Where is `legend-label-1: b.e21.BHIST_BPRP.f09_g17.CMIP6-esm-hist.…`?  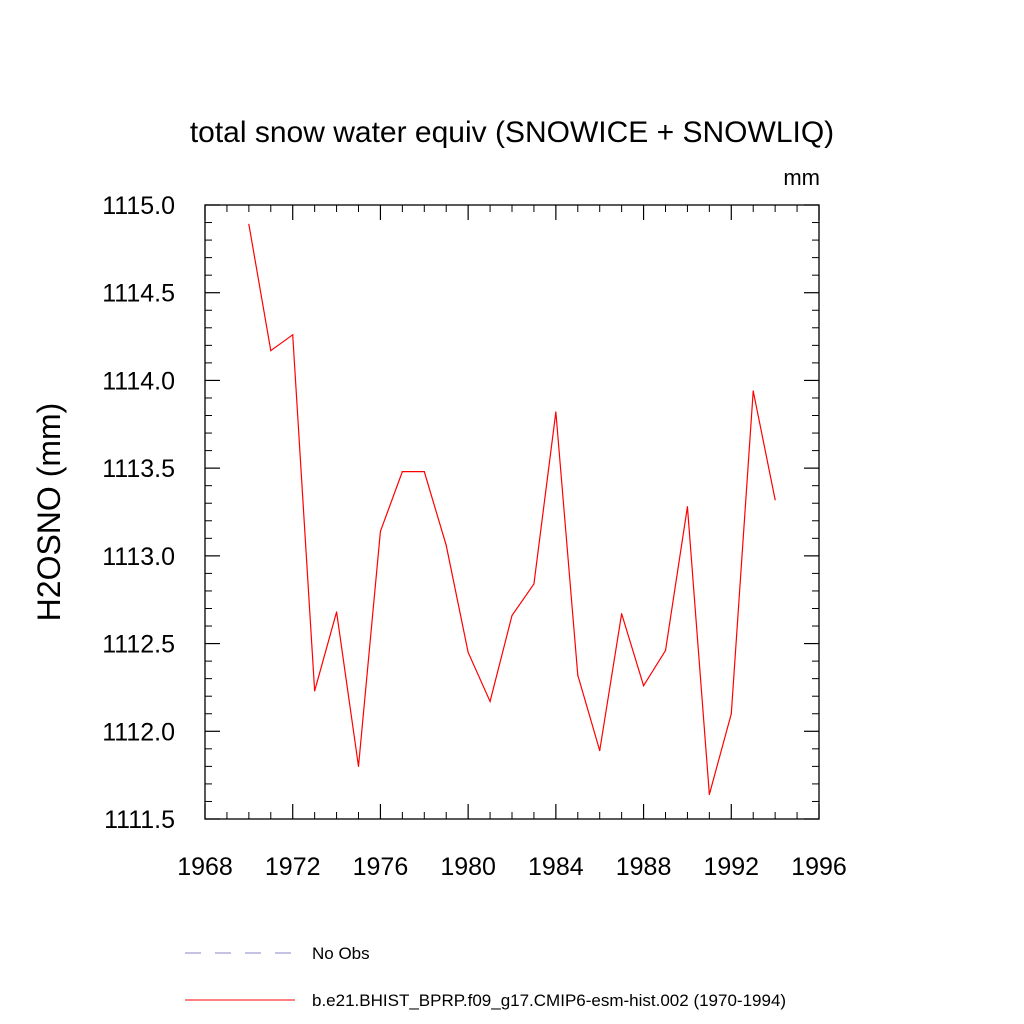 legend-label-1: b.e21.BHIST_BPRP.f09_g17.CMIP6-esm-hist.… is located at coordinates (549, 1000).